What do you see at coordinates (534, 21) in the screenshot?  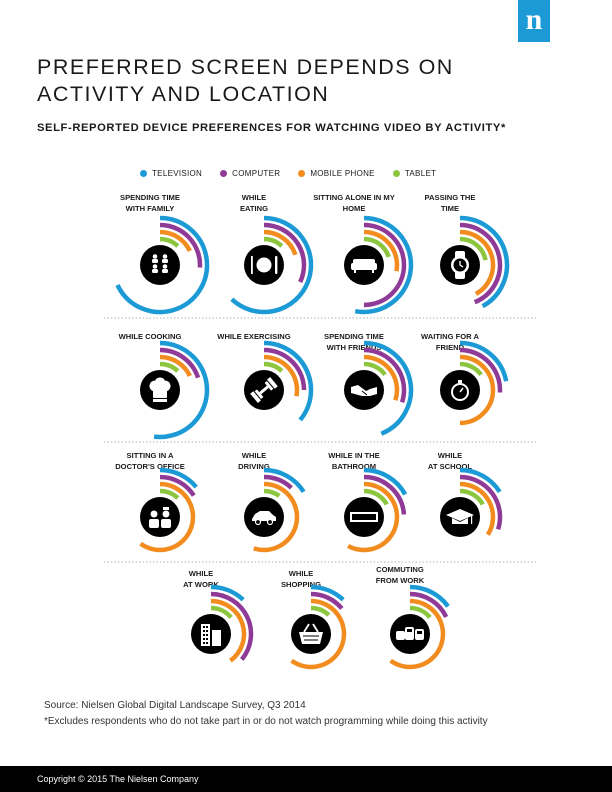 I see `nielsen-logo: n` at bounding box center [534, 21].